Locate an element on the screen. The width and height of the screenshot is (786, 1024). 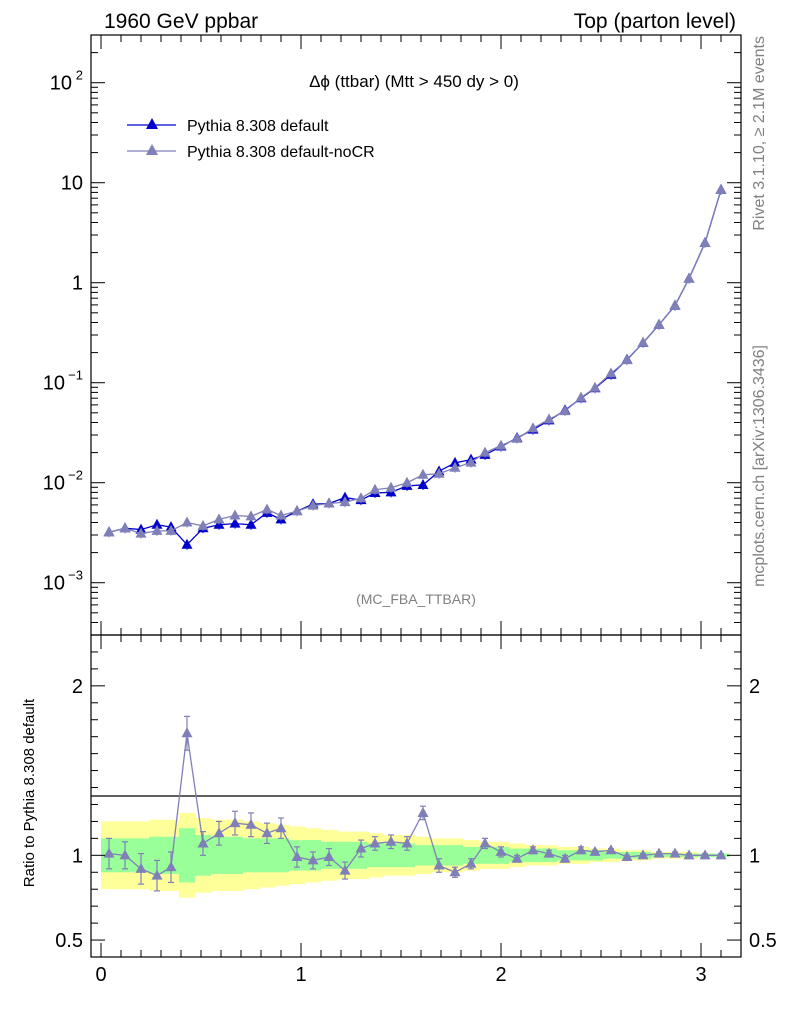
ratio-y-tick-label: 1 is located at coordinates (77, 856).